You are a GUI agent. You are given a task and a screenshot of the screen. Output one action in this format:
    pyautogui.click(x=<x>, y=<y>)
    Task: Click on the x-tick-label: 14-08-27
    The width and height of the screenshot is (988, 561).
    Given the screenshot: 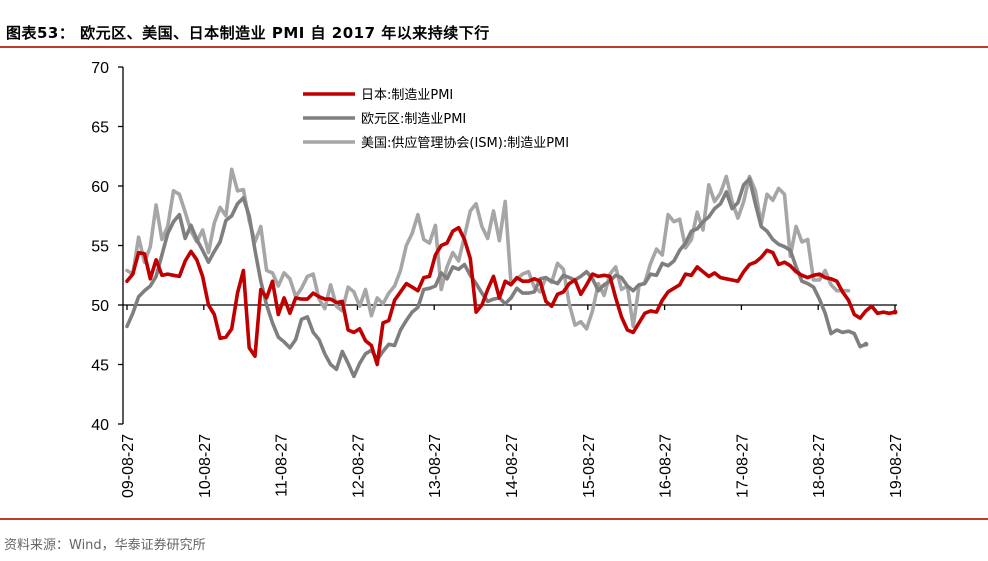 What is the action you would take?
    pyautogui.click(x=512, y=466)
    